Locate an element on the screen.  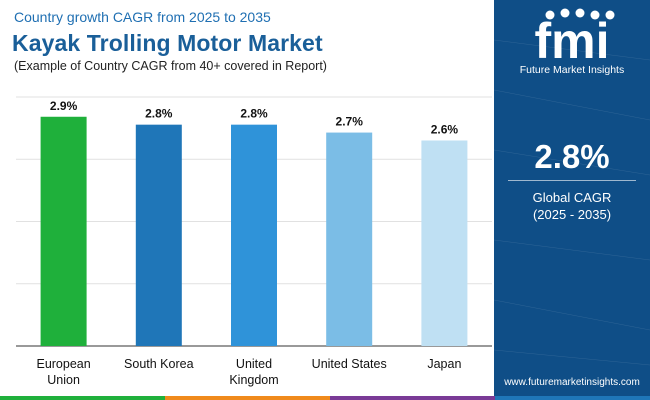
fmi-logo: fmi Future Market Insights is located at coordinates (572, 41).